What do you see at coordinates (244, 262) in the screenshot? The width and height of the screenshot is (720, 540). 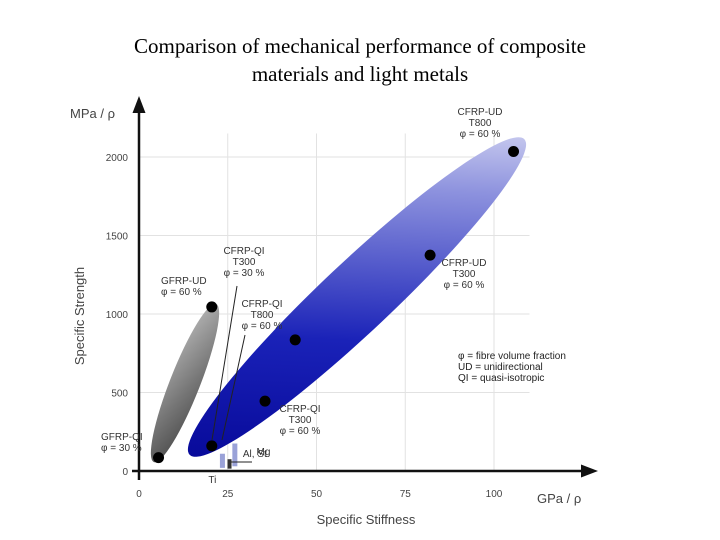 I see `annotation-2-line-1: T300` at bounding box center [244, 262].